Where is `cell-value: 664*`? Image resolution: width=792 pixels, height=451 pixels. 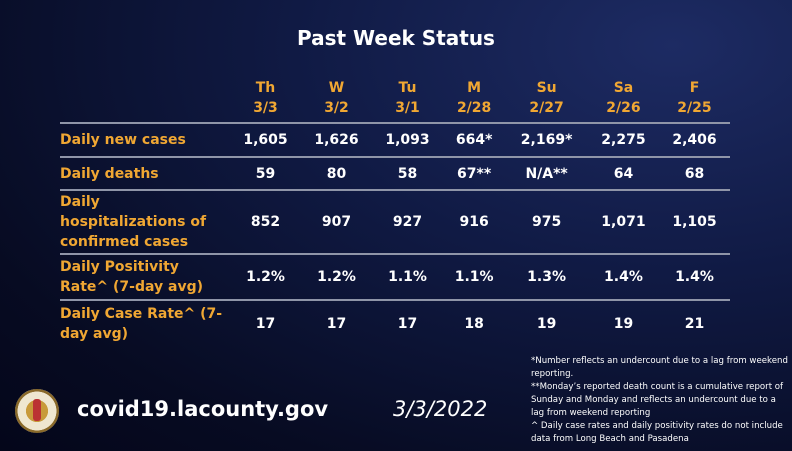 cell-value: 664* is located at coordinates (474, 139).